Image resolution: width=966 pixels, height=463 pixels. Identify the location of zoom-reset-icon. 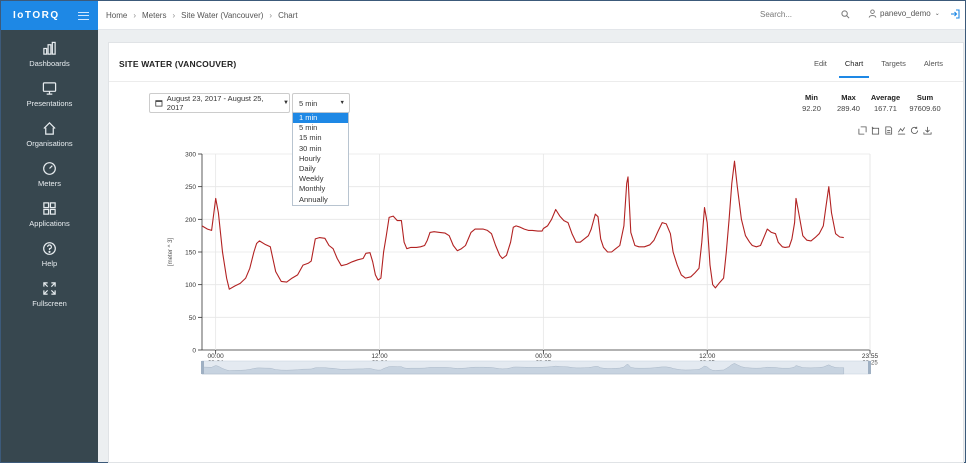
(875, 130).